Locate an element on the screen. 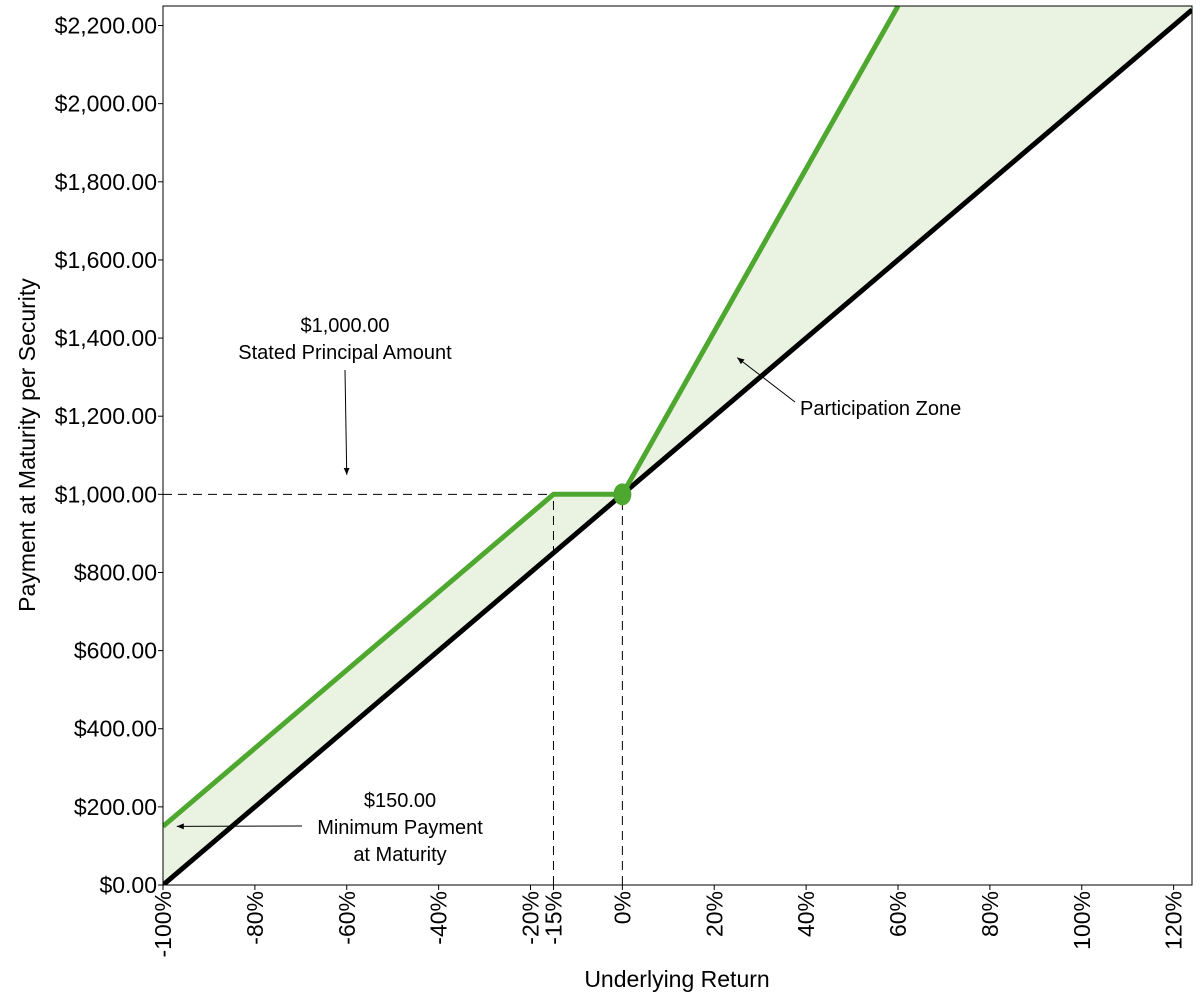  y-tick-label: $1,000.00 is located at coordinates (106, 494).